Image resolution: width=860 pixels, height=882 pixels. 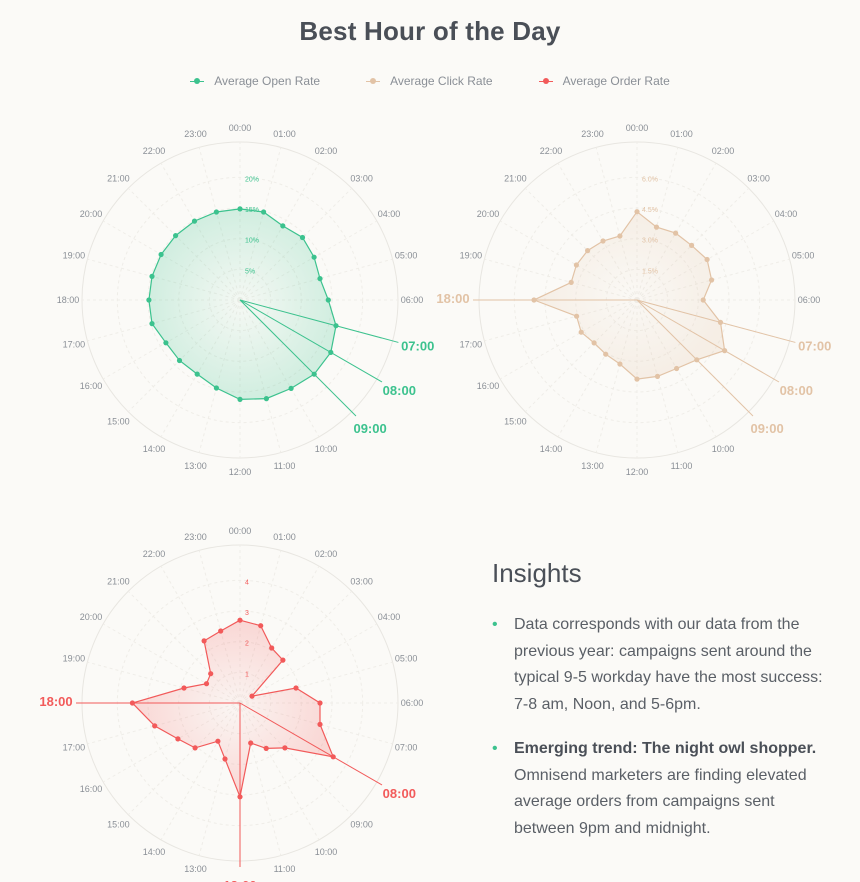 I want to click on insight-bold-text: Emerging trend: The night owl shopper., so click(x=665, y=748).